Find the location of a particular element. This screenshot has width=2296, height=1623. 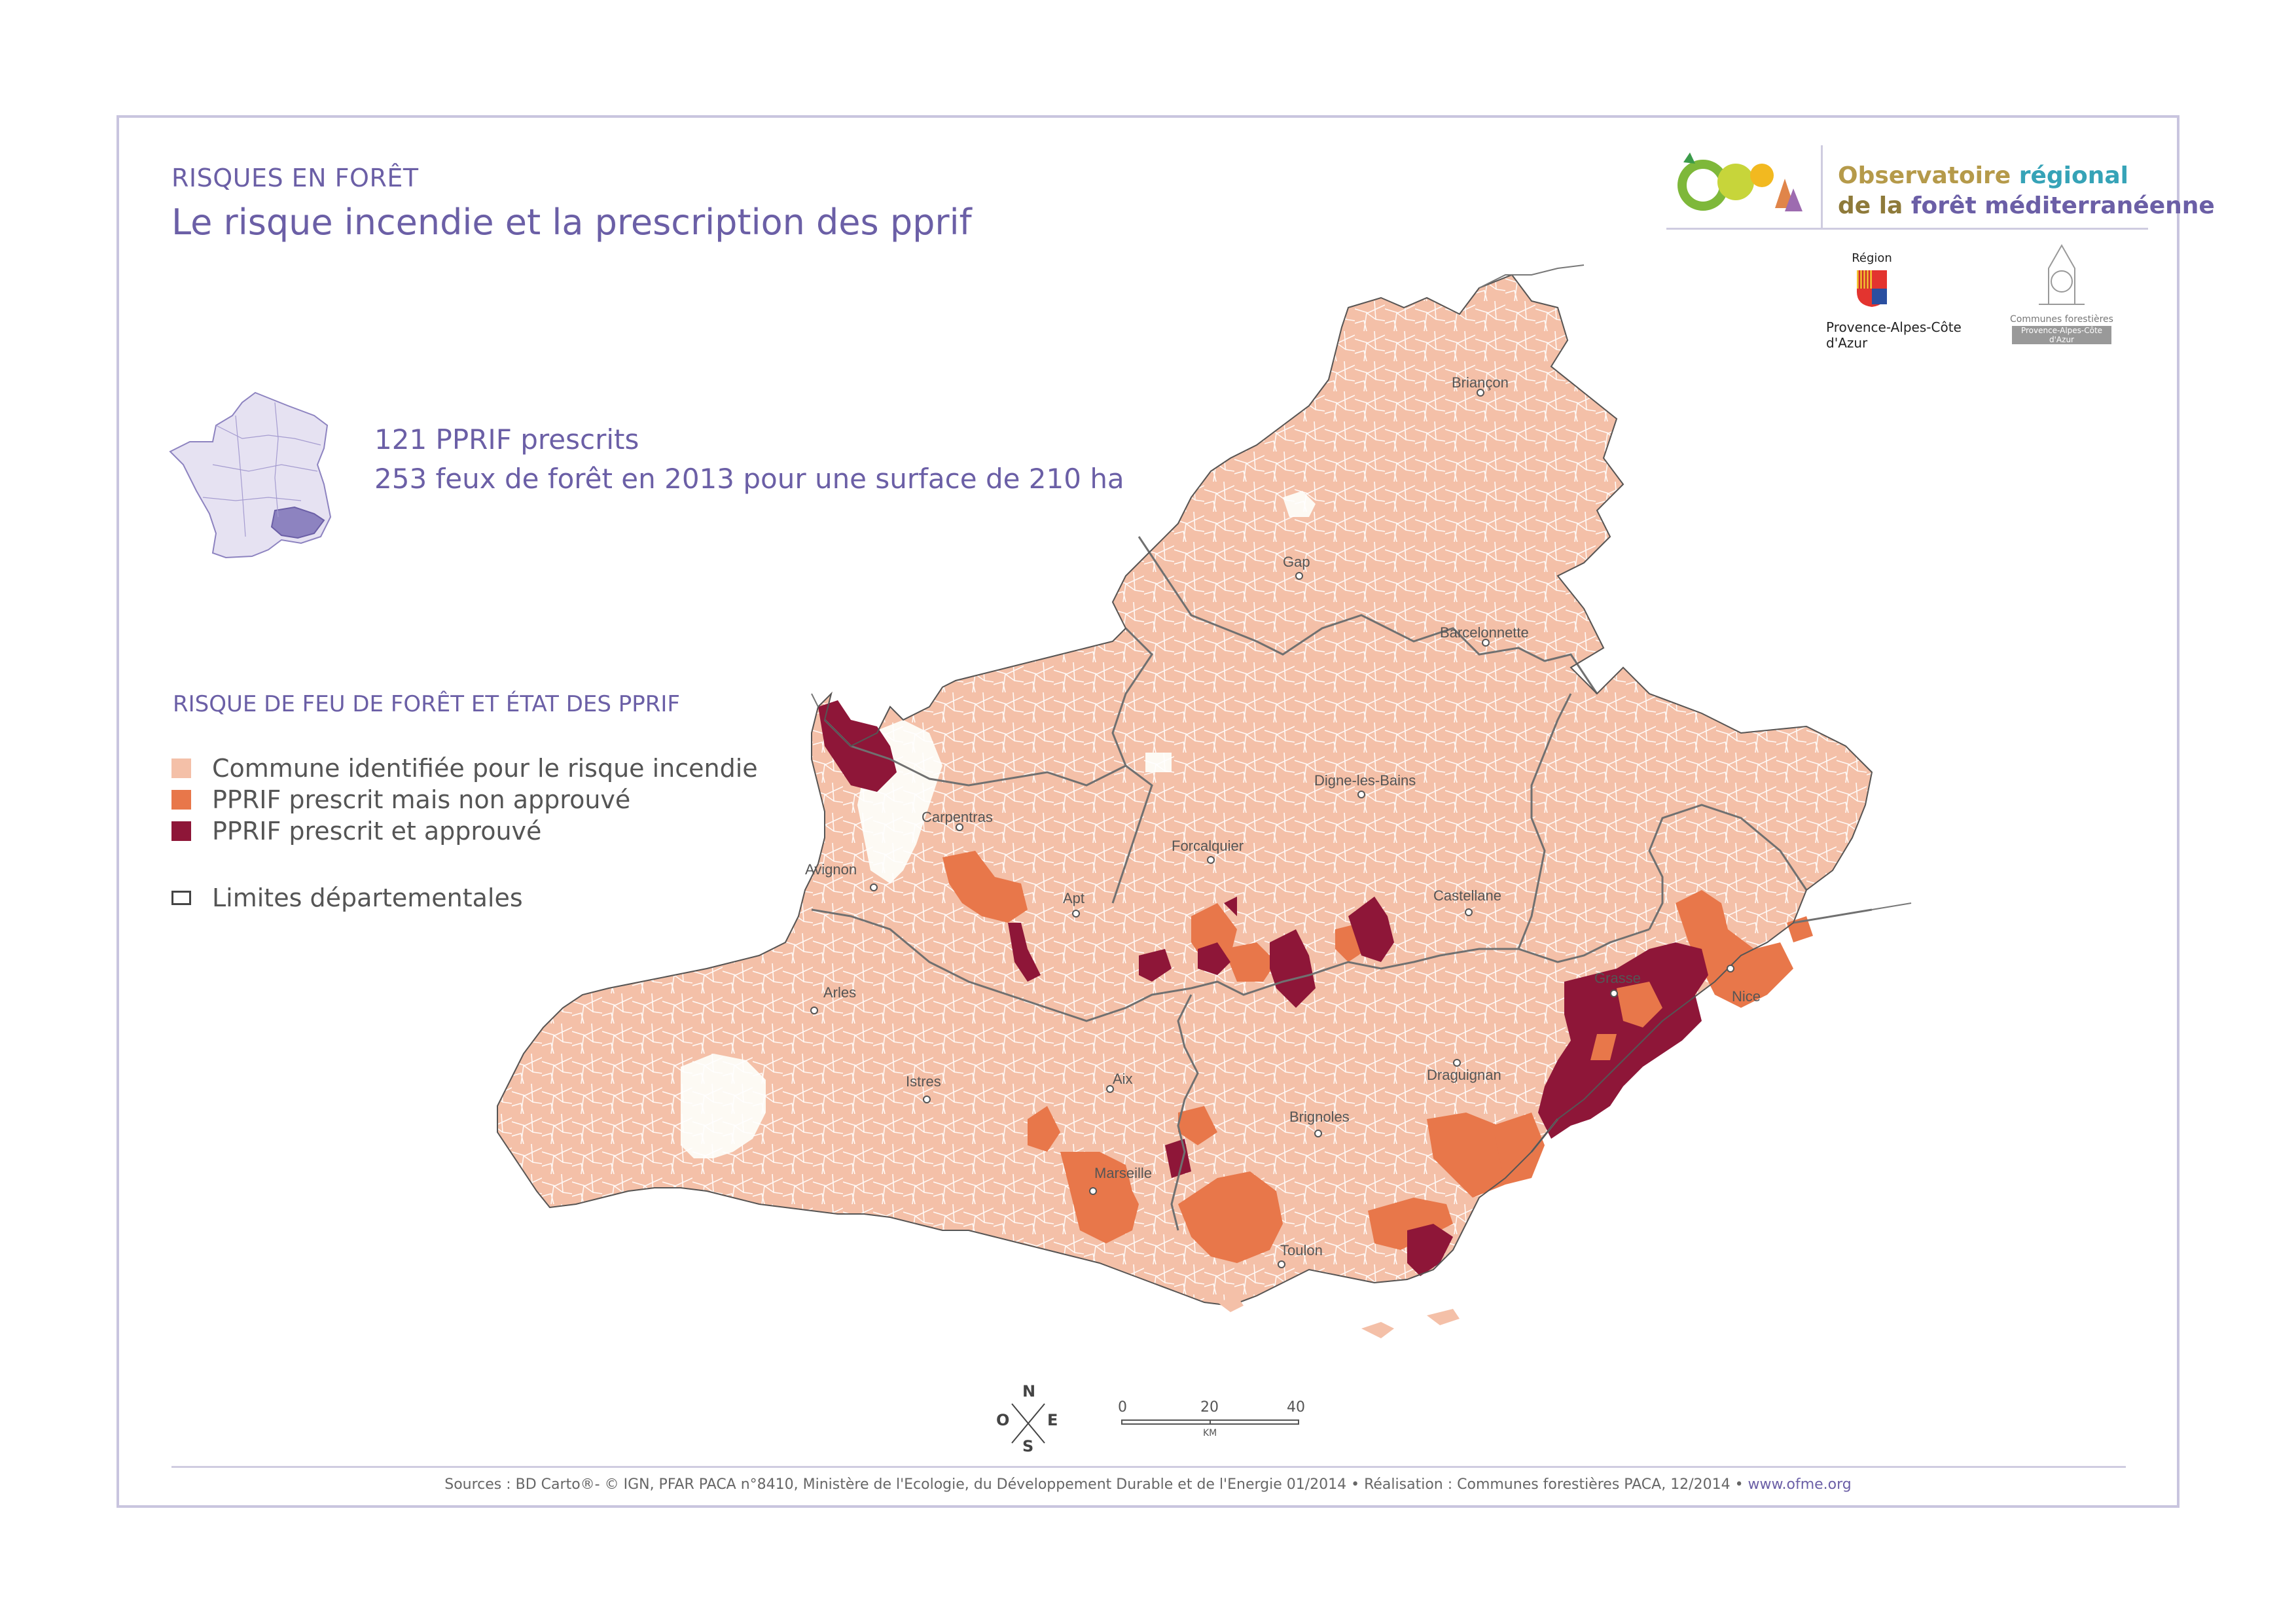

city-label-barcelonnette: Barcelonnette is located at coordinates (1484, 632).